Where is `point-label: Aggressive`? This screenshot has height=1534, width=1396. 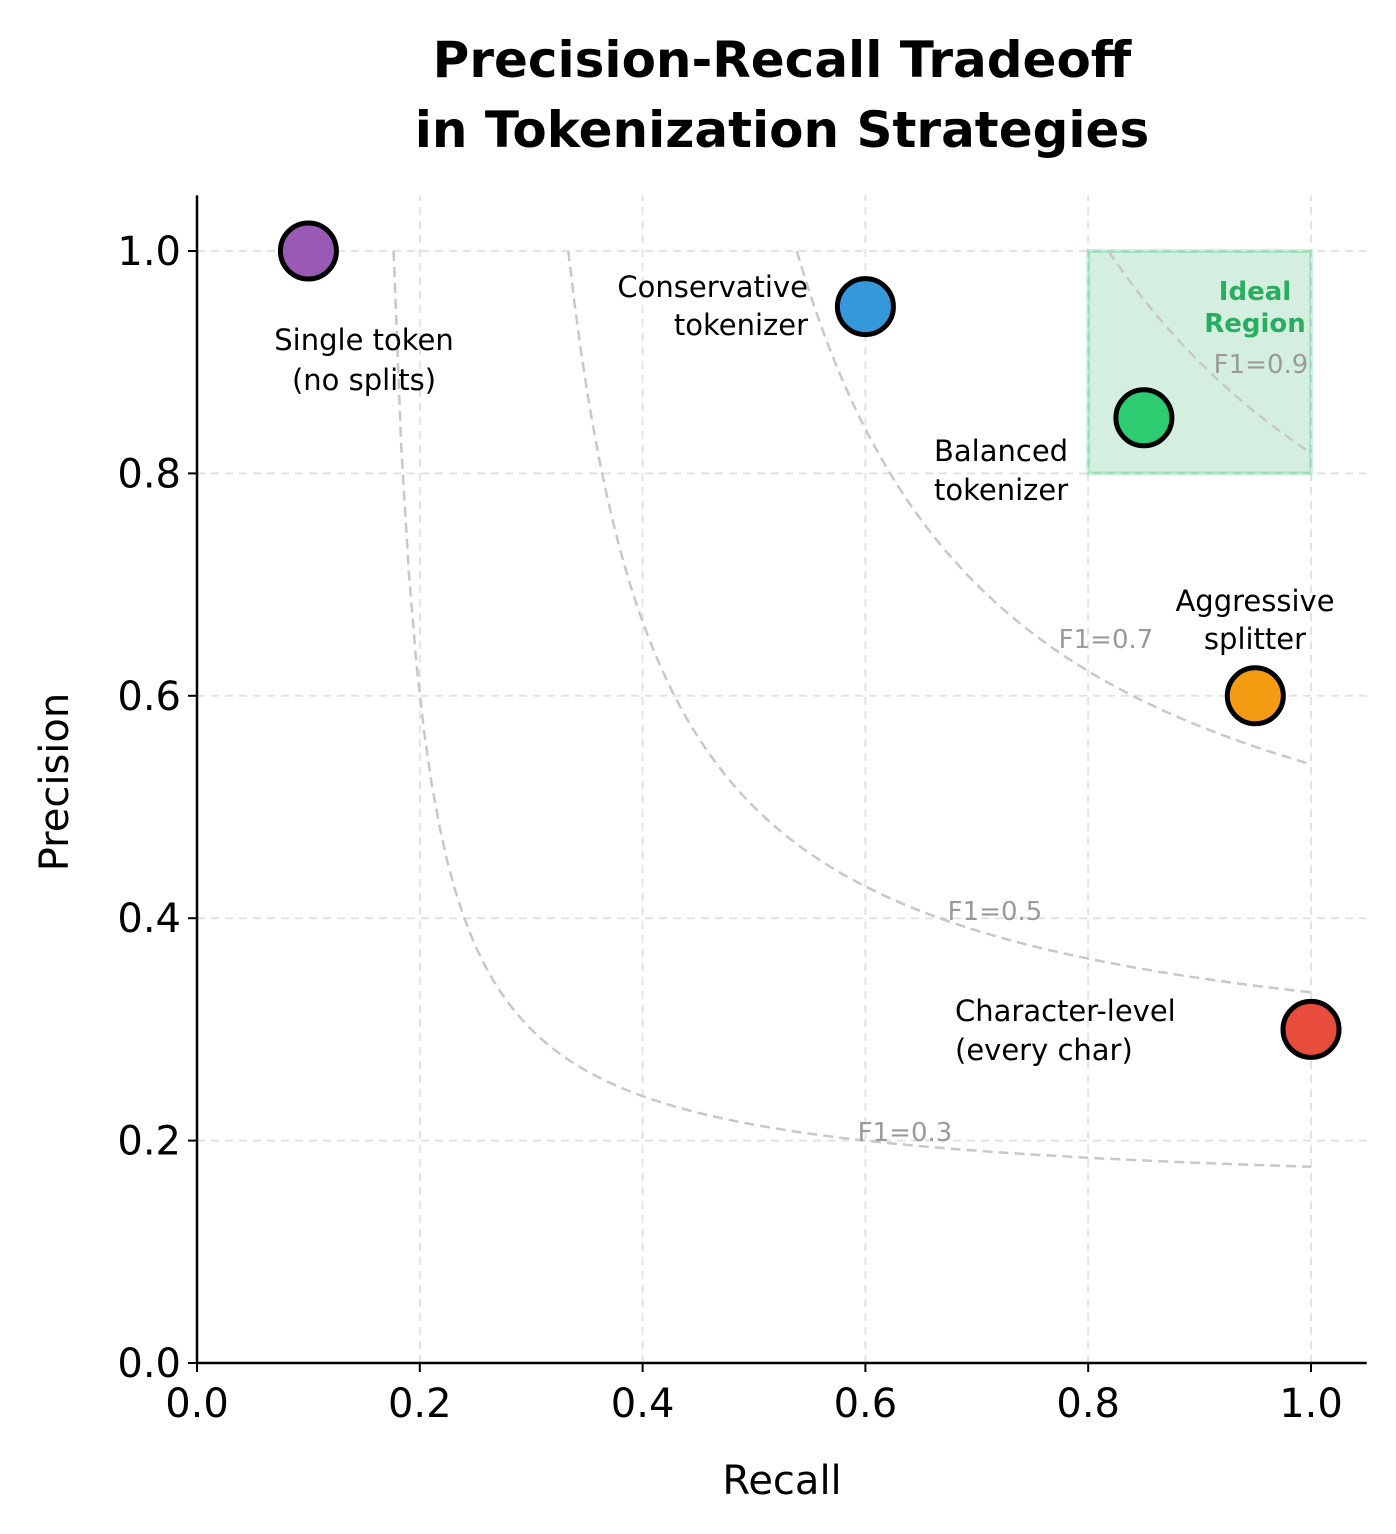
point-label: Aggressive is located at coordinates (1254, 601).